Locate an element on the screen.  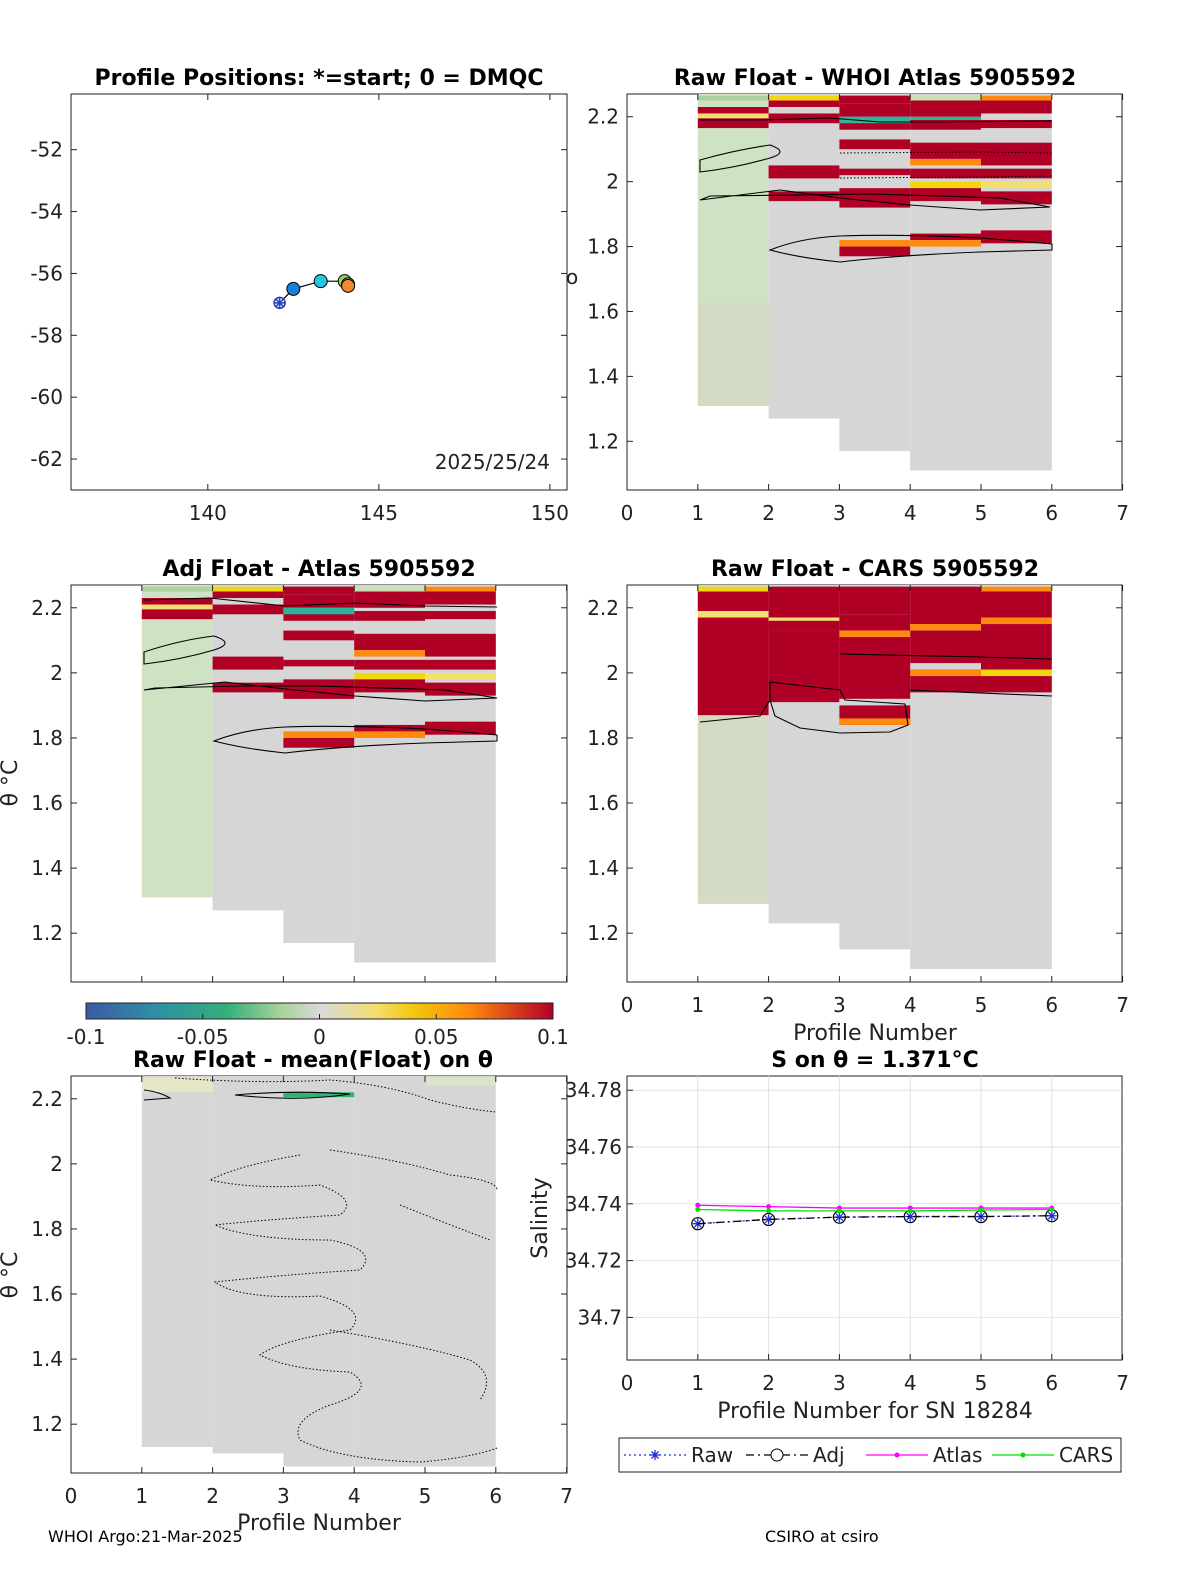
positions-axes-box is located at coordinates (319, 292).